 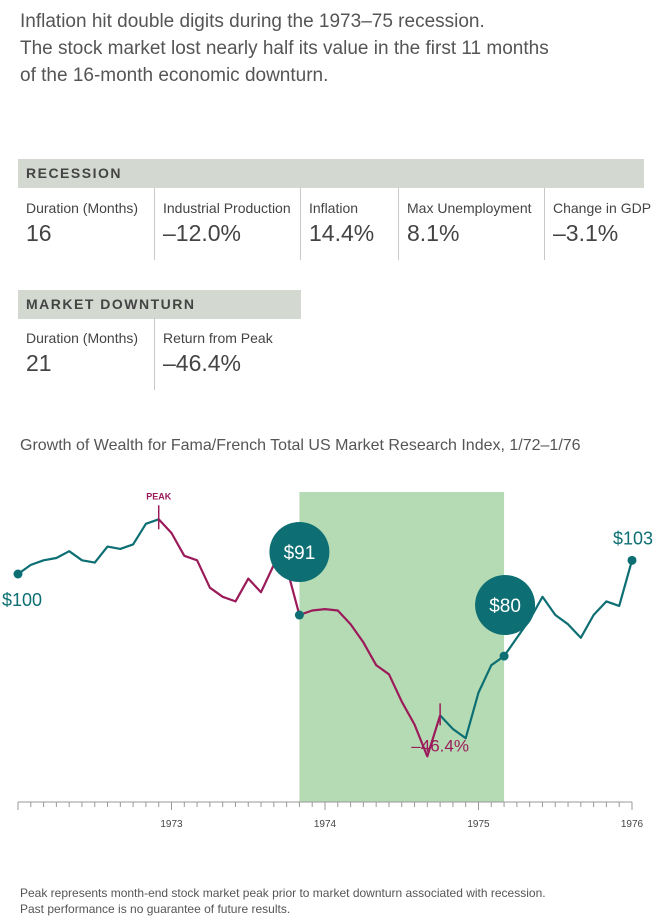 What do you see at coordinates (504, 656) in the screenshot?
I see `recession-end-point` at bounding box center [504, 656].